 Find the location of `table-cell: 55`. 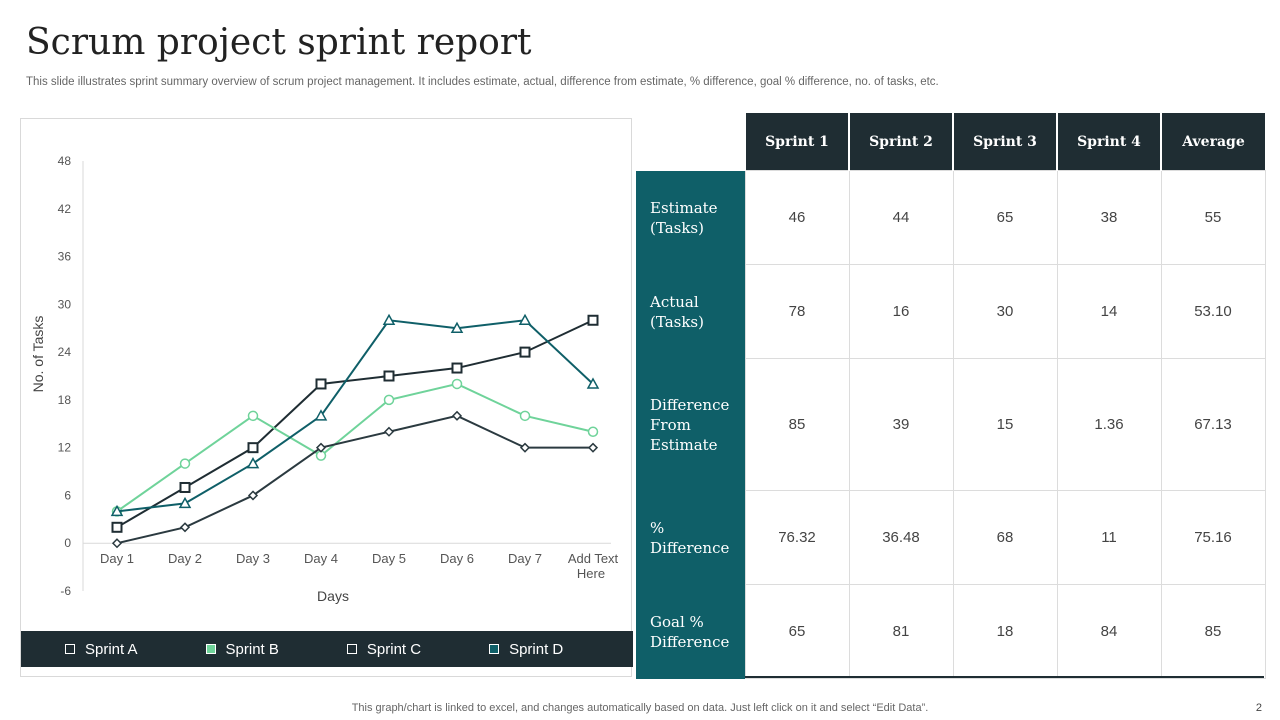

table-cell: 55 is located at coordinates (1213, 217).